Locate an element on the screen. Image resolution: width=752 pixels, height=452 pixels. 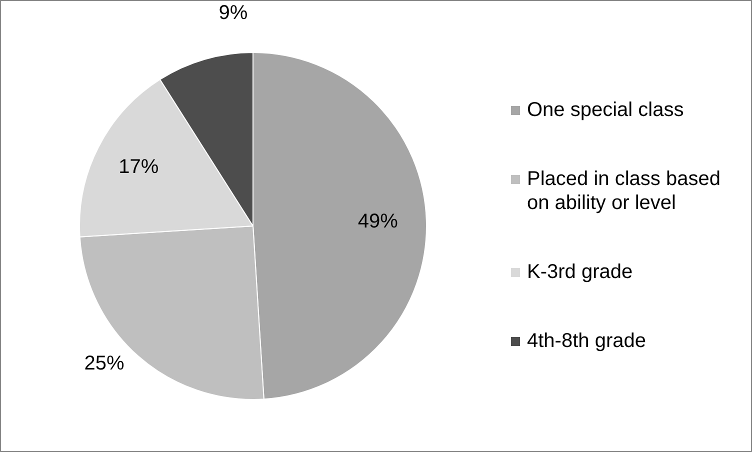
legend-label: Placed in class based on ability or level is located at coordinates (624, 191).